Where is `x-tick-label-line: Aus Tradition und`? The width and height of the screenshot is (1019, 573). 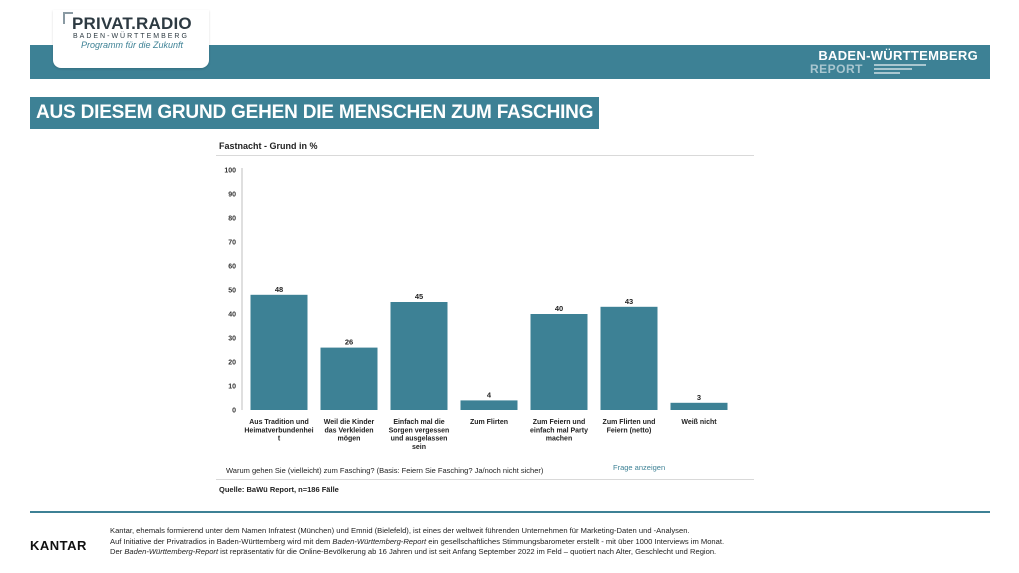
x-tick-label-line: Aus Tradition und is located at coordinates (279, 422).